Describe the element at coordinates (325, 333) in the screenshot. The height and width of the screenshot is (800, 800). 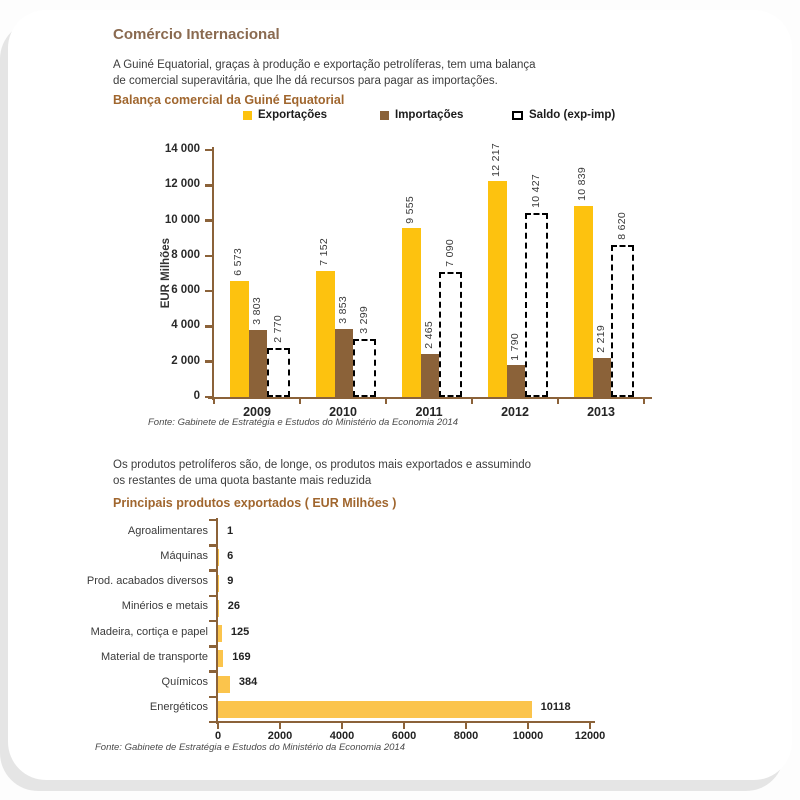
I see `exportacoes-bar-2010` at that location.